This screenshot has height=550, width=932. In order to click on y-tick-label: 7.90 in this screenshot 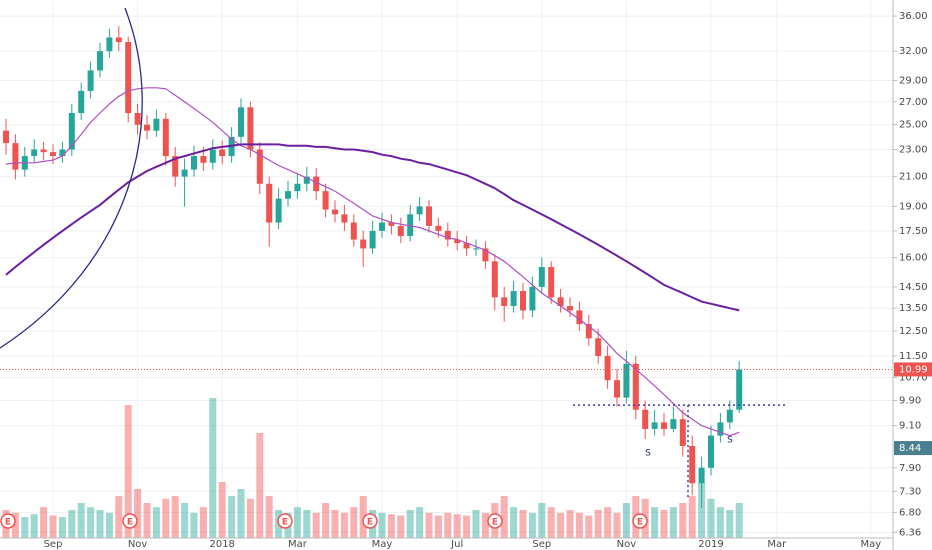, I will do `click(910, 468)`.